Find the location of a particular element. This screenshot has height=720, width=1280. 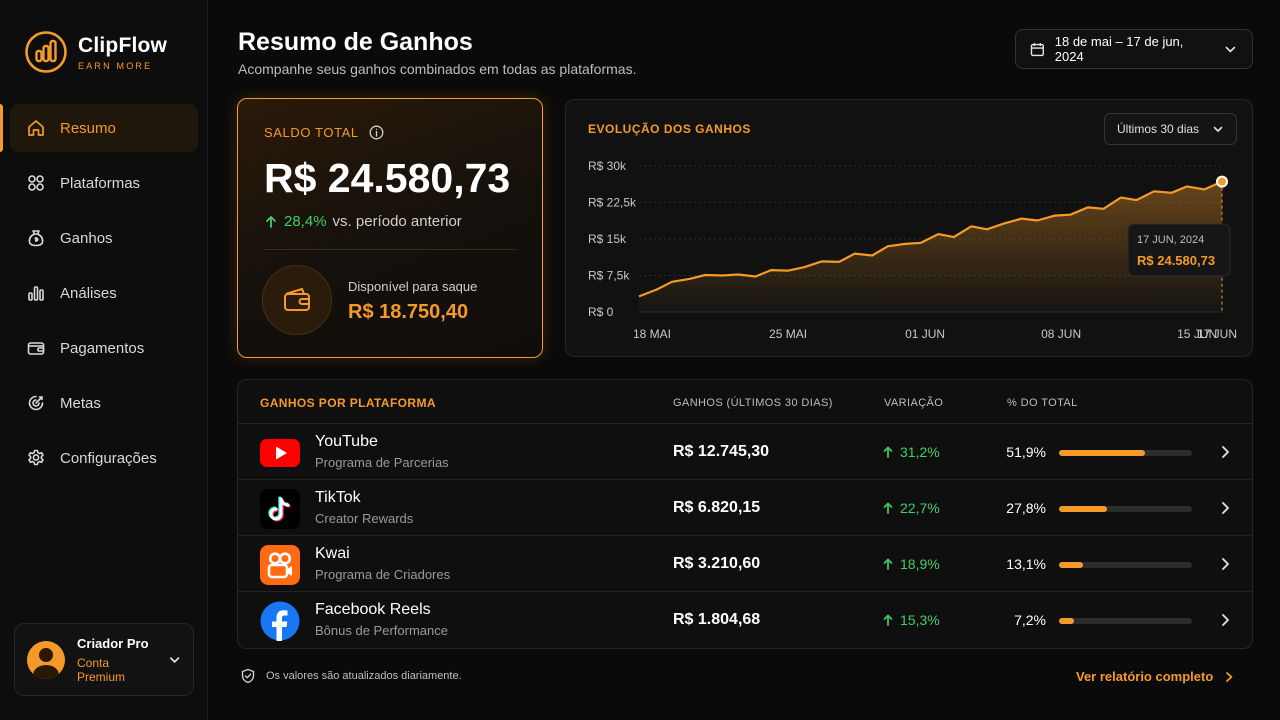

shield-check-icon is located at coordinates (248, 676).